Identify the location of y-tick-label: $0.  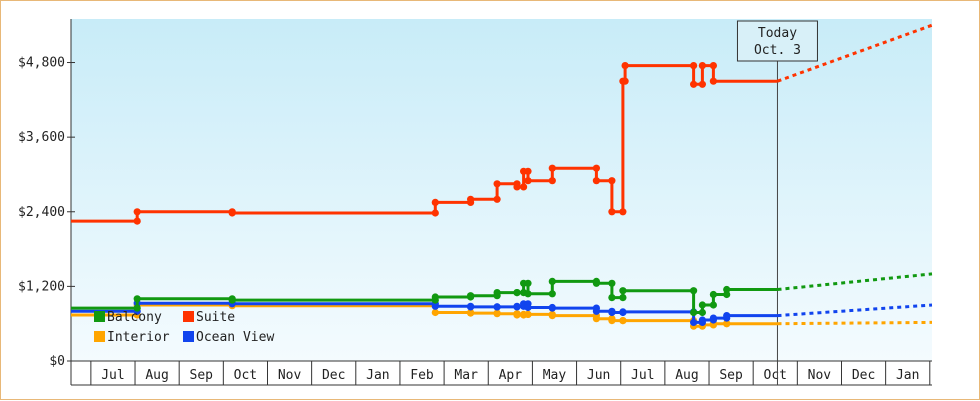
(57, 361).